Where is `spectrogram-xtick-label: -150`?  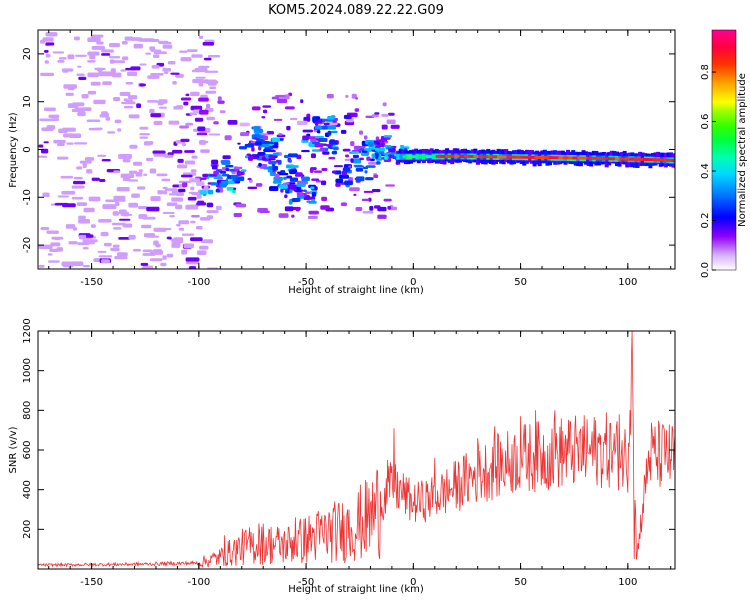
spectrogram-xtick-label: -150 is located at coordinates (91, 282).